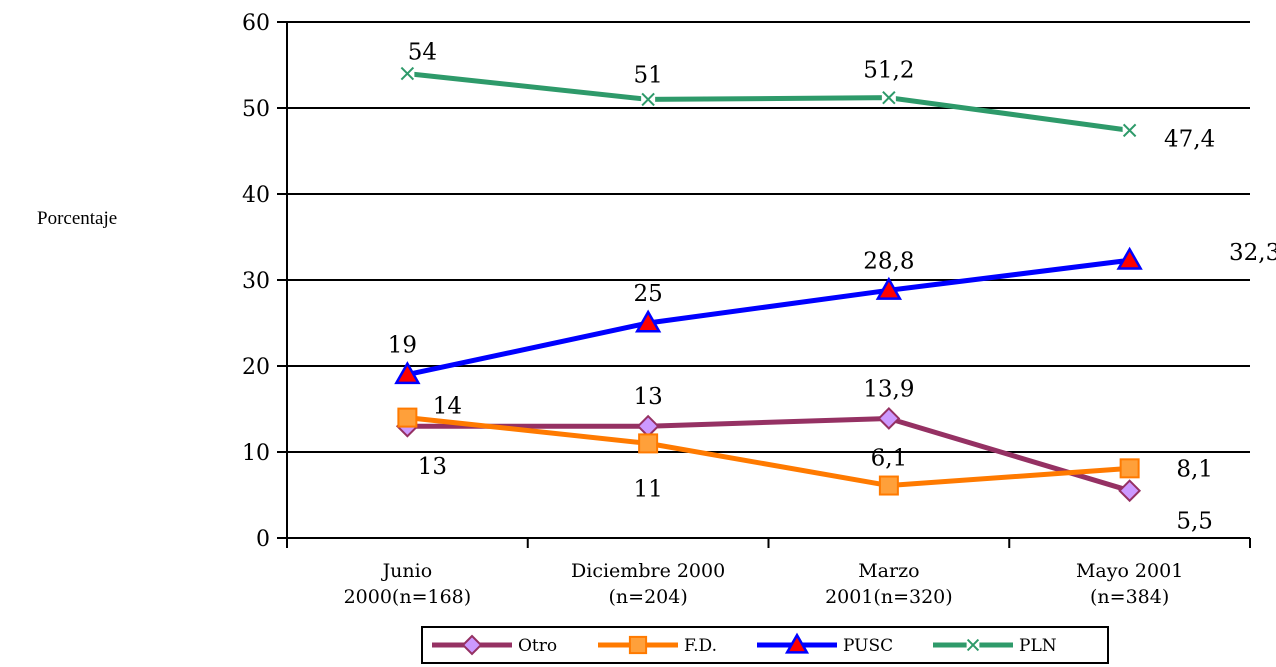 The height and width of the screenshot is (667, 1276). Describe the element at coordinates (648, 584) in the screenshot. I see `x-tick-label: Diciembre 2000 (n=204)` at that location.